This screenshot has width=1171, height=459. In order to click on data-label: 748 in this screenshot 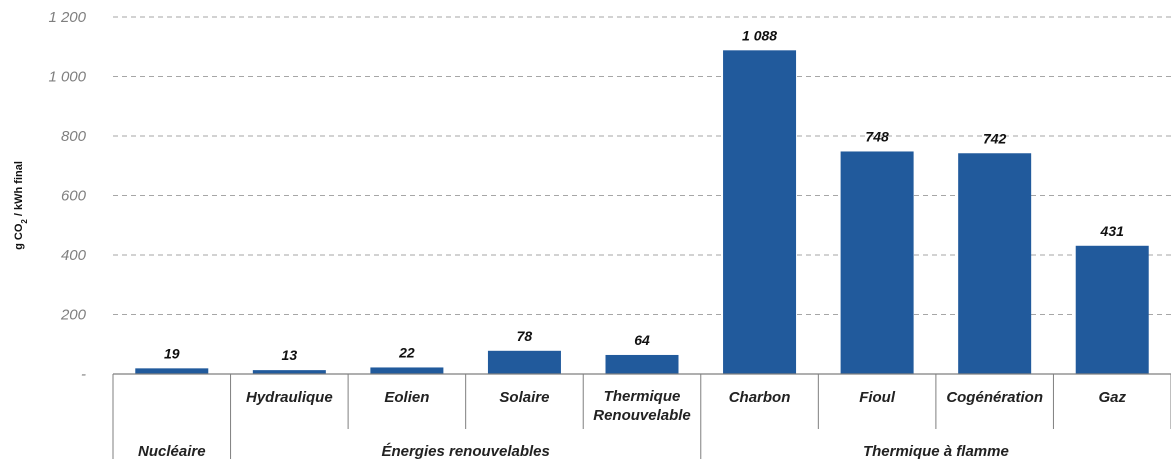, I will do `click(877, 136)`.